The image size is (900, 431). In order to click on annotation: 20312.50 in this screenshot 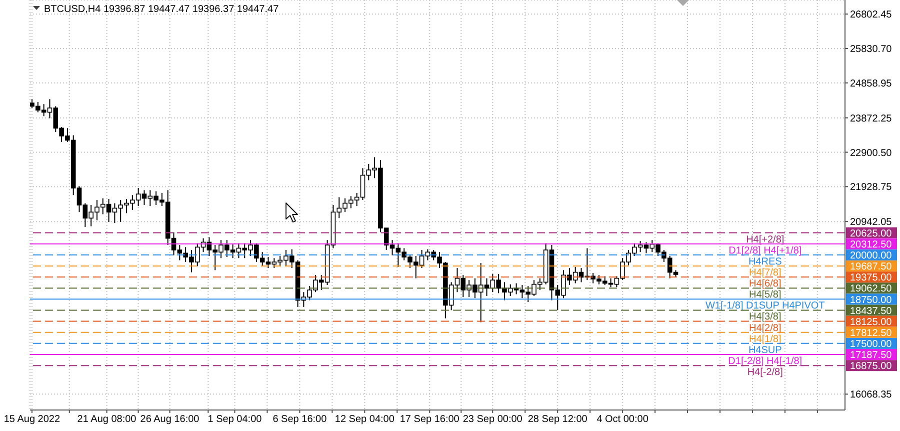, I will do `click(871, 244)`.